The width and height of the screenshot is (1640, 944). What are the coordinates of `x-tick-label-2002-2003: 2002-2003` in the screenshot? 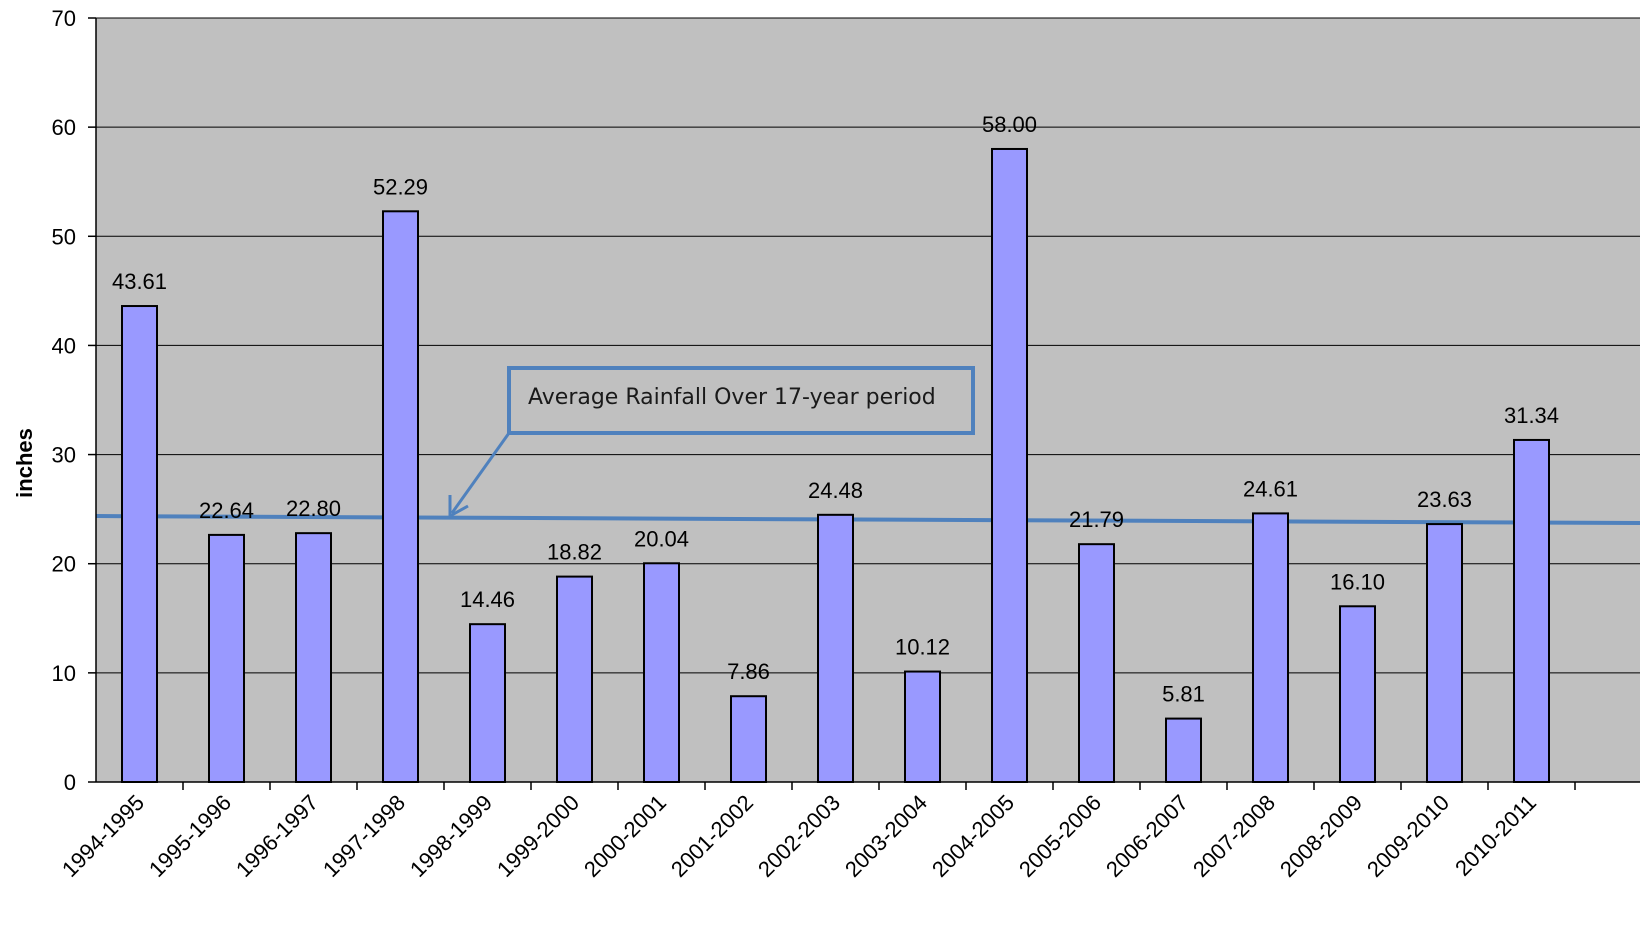 It's located at (799, 836).